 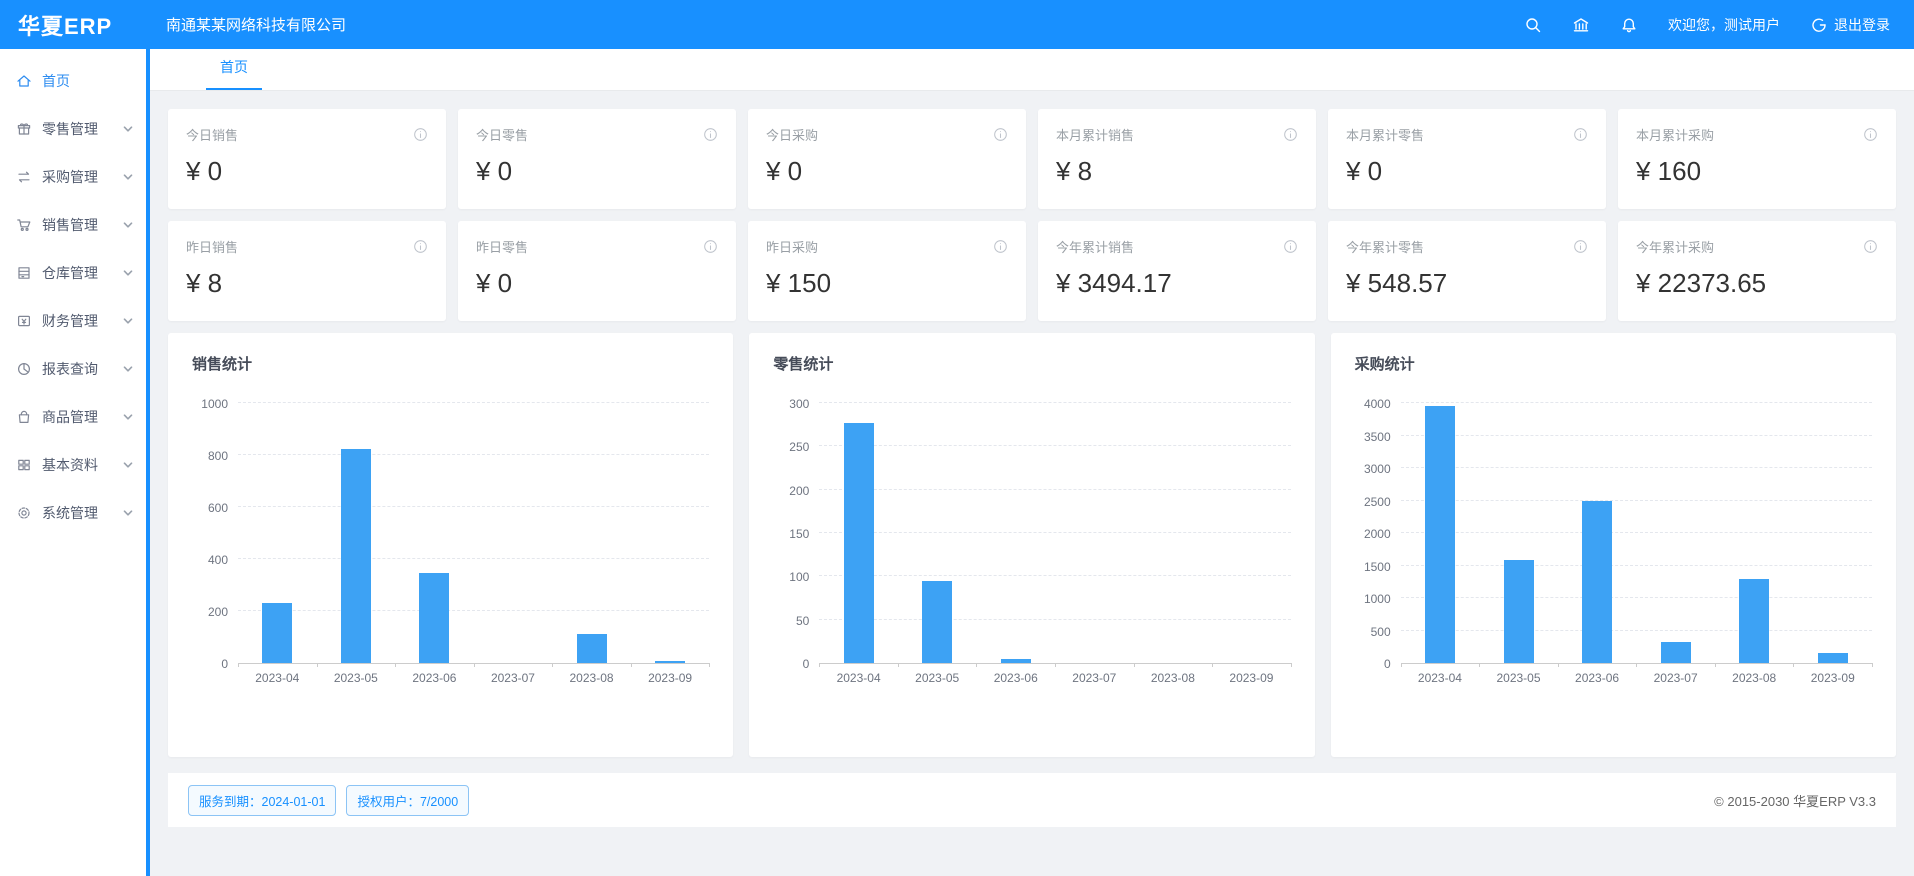 What do you see at coordinates (70, 177) in the screenshot?
I see `sidebar-item-label: 采购管理` at bounding box center [70, 177].